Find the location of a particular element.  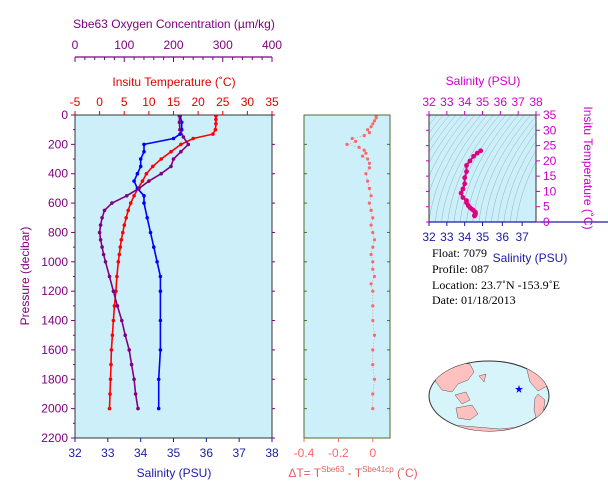

profile-number: Profile: 087 is located at coordinates (460, 269).